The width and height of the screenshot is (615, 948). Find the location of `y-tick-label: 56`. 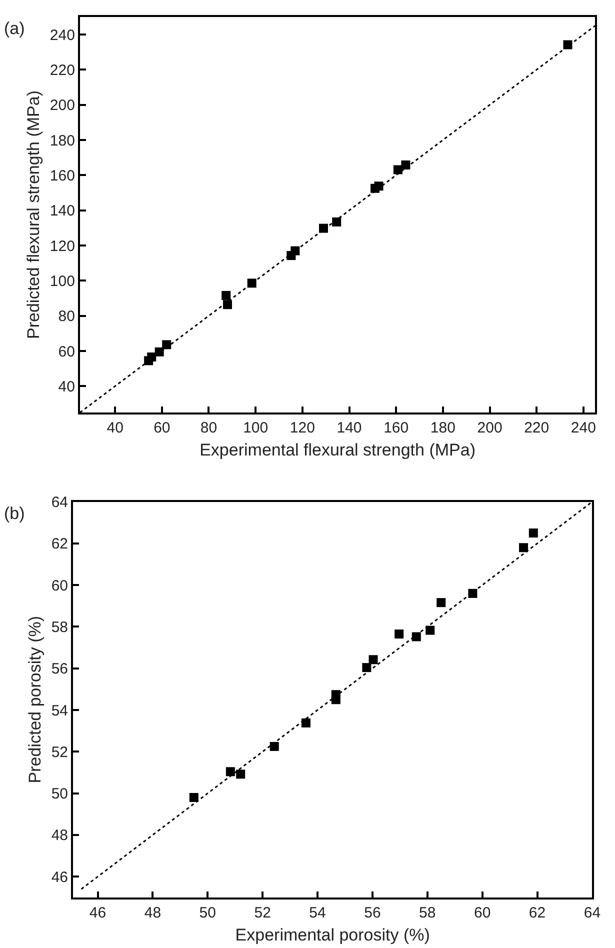

y-tick-label: 56 is located at coordinates (59, 669).